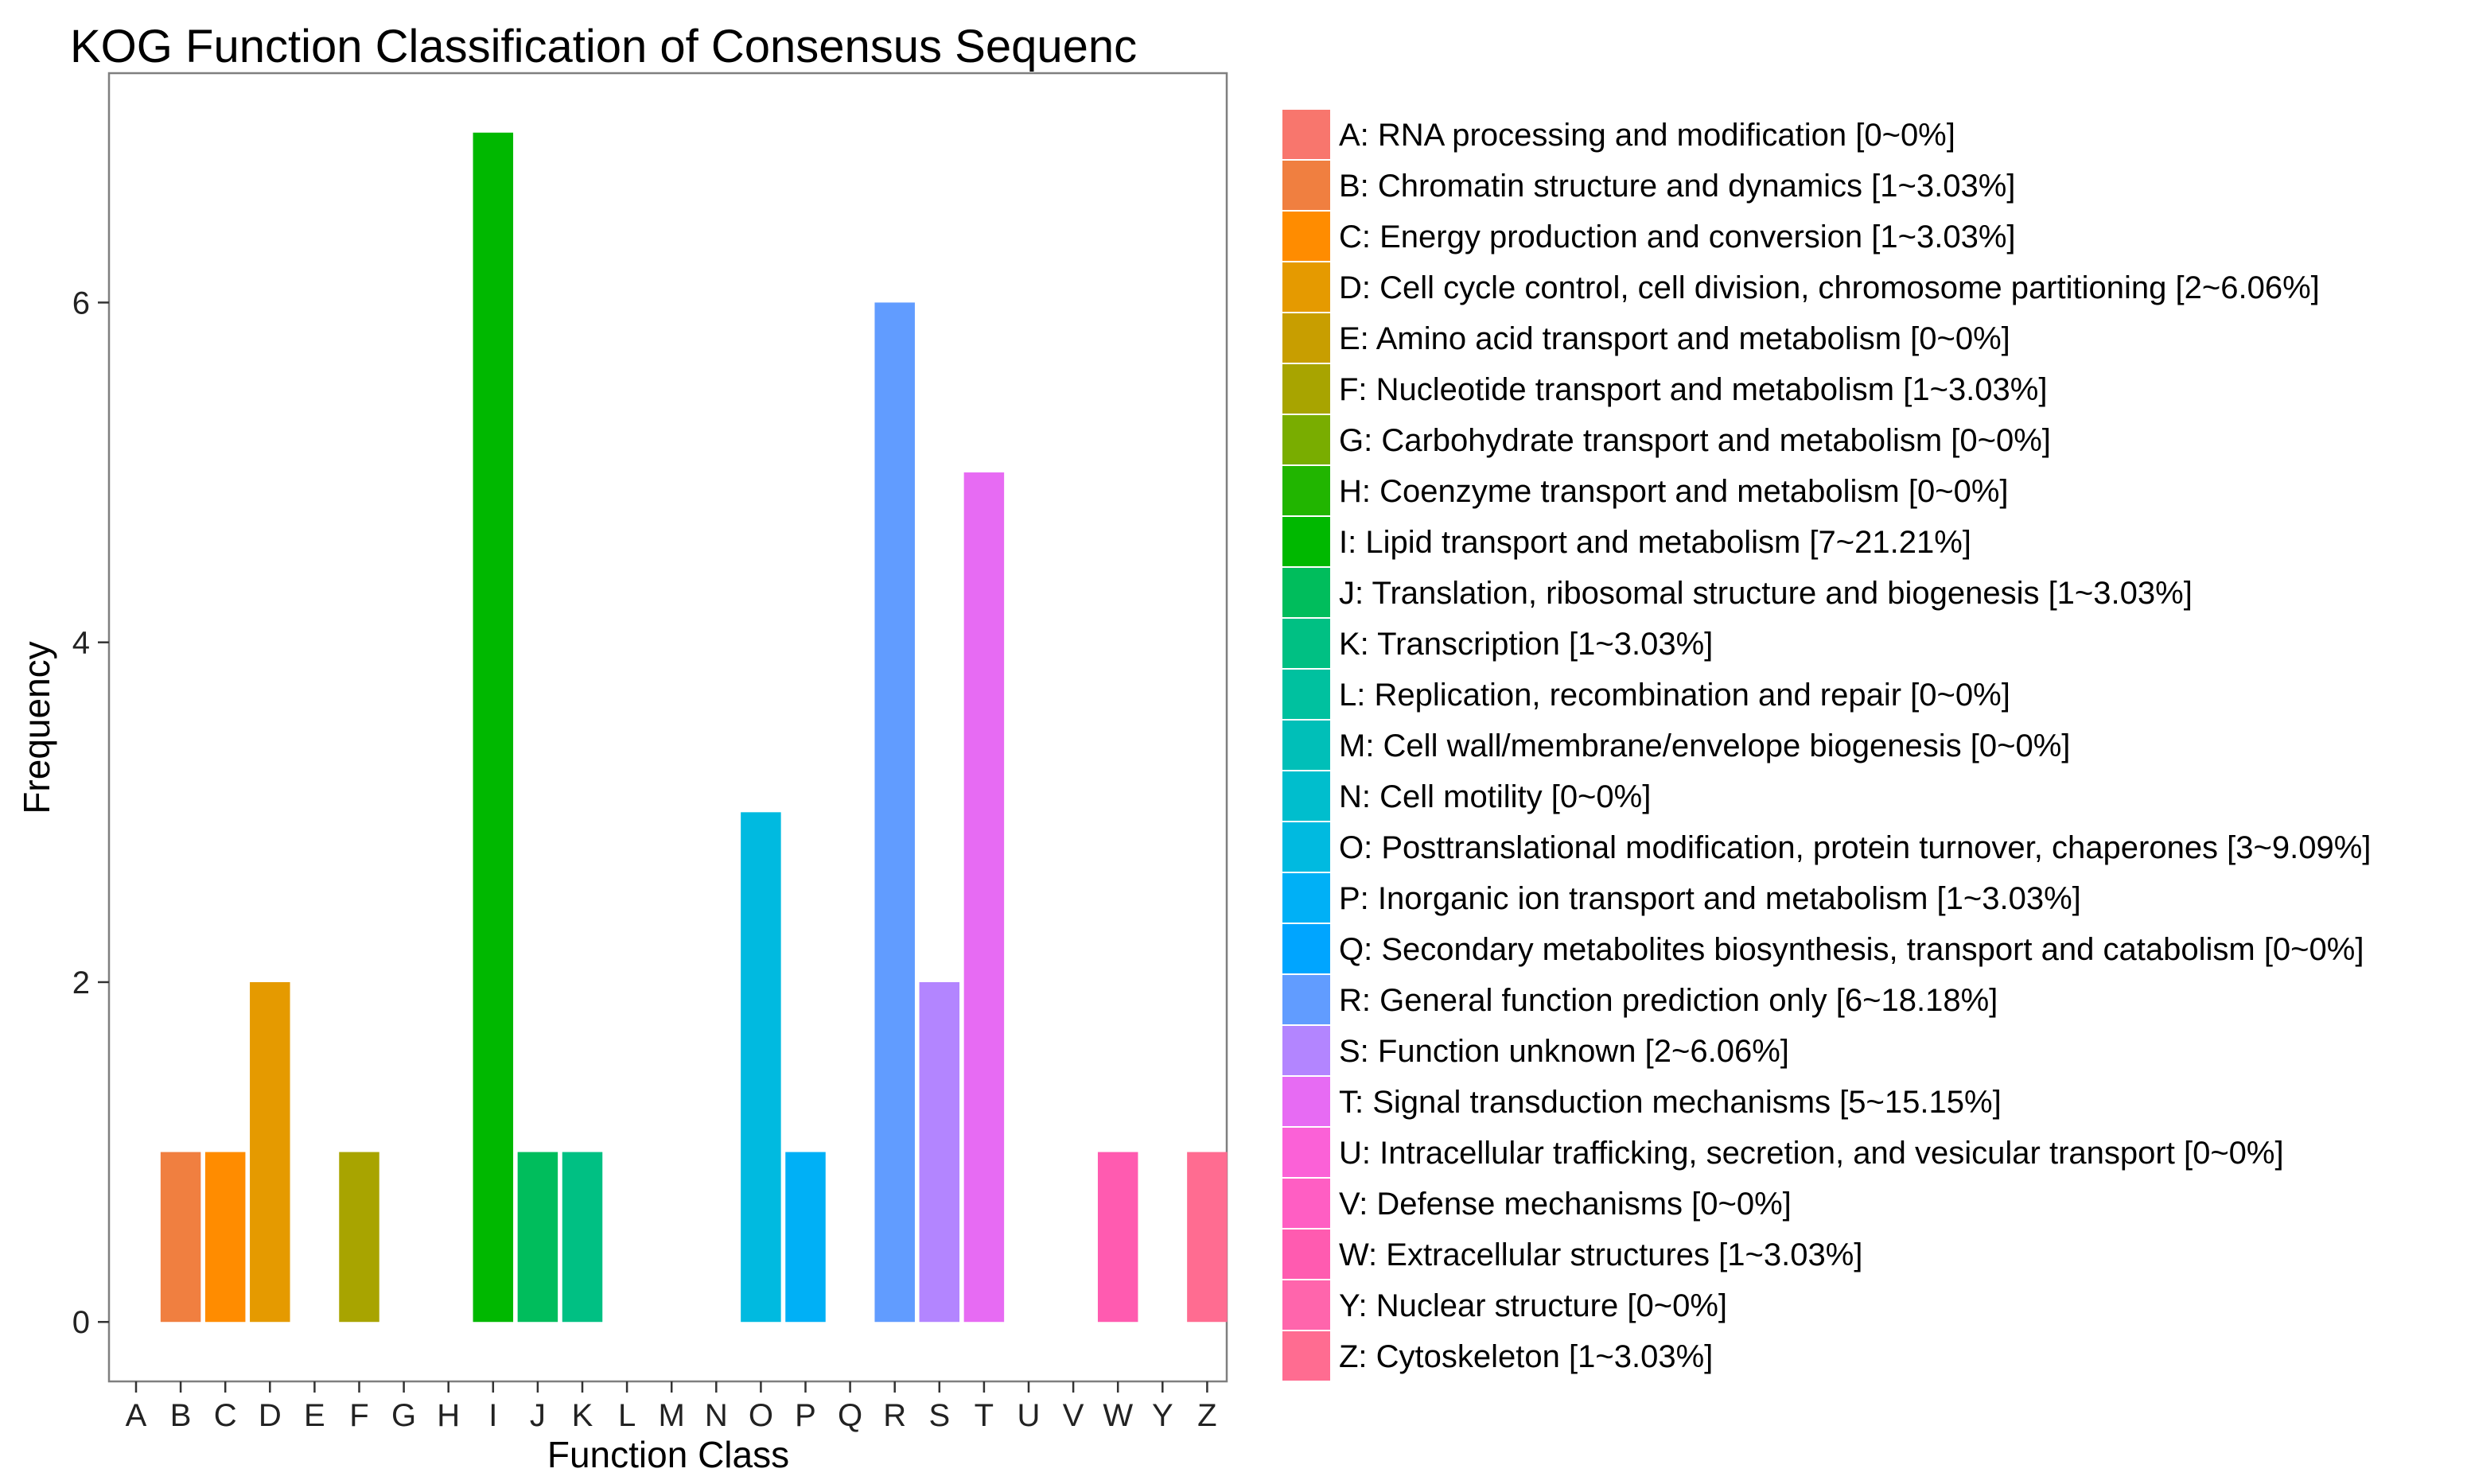 The width and height of the screenshot is (2467, 1484). What do you see at coordinates (1526, 644) in the screenshot?
I see `legend-label-K: K: Transcription [1~3.03%]` at bounding box center [1526, 644].